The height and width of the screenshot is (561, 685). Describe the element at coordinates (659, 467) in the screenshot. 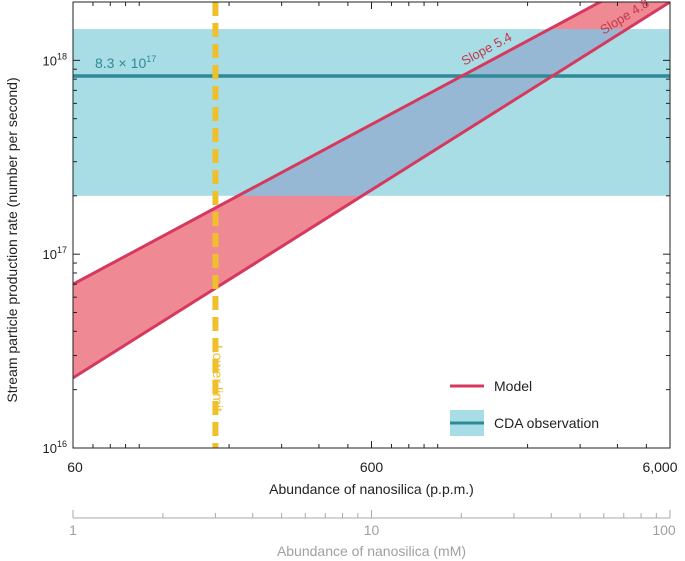

I see `x-tick-label-6000: 6,000` at that location.